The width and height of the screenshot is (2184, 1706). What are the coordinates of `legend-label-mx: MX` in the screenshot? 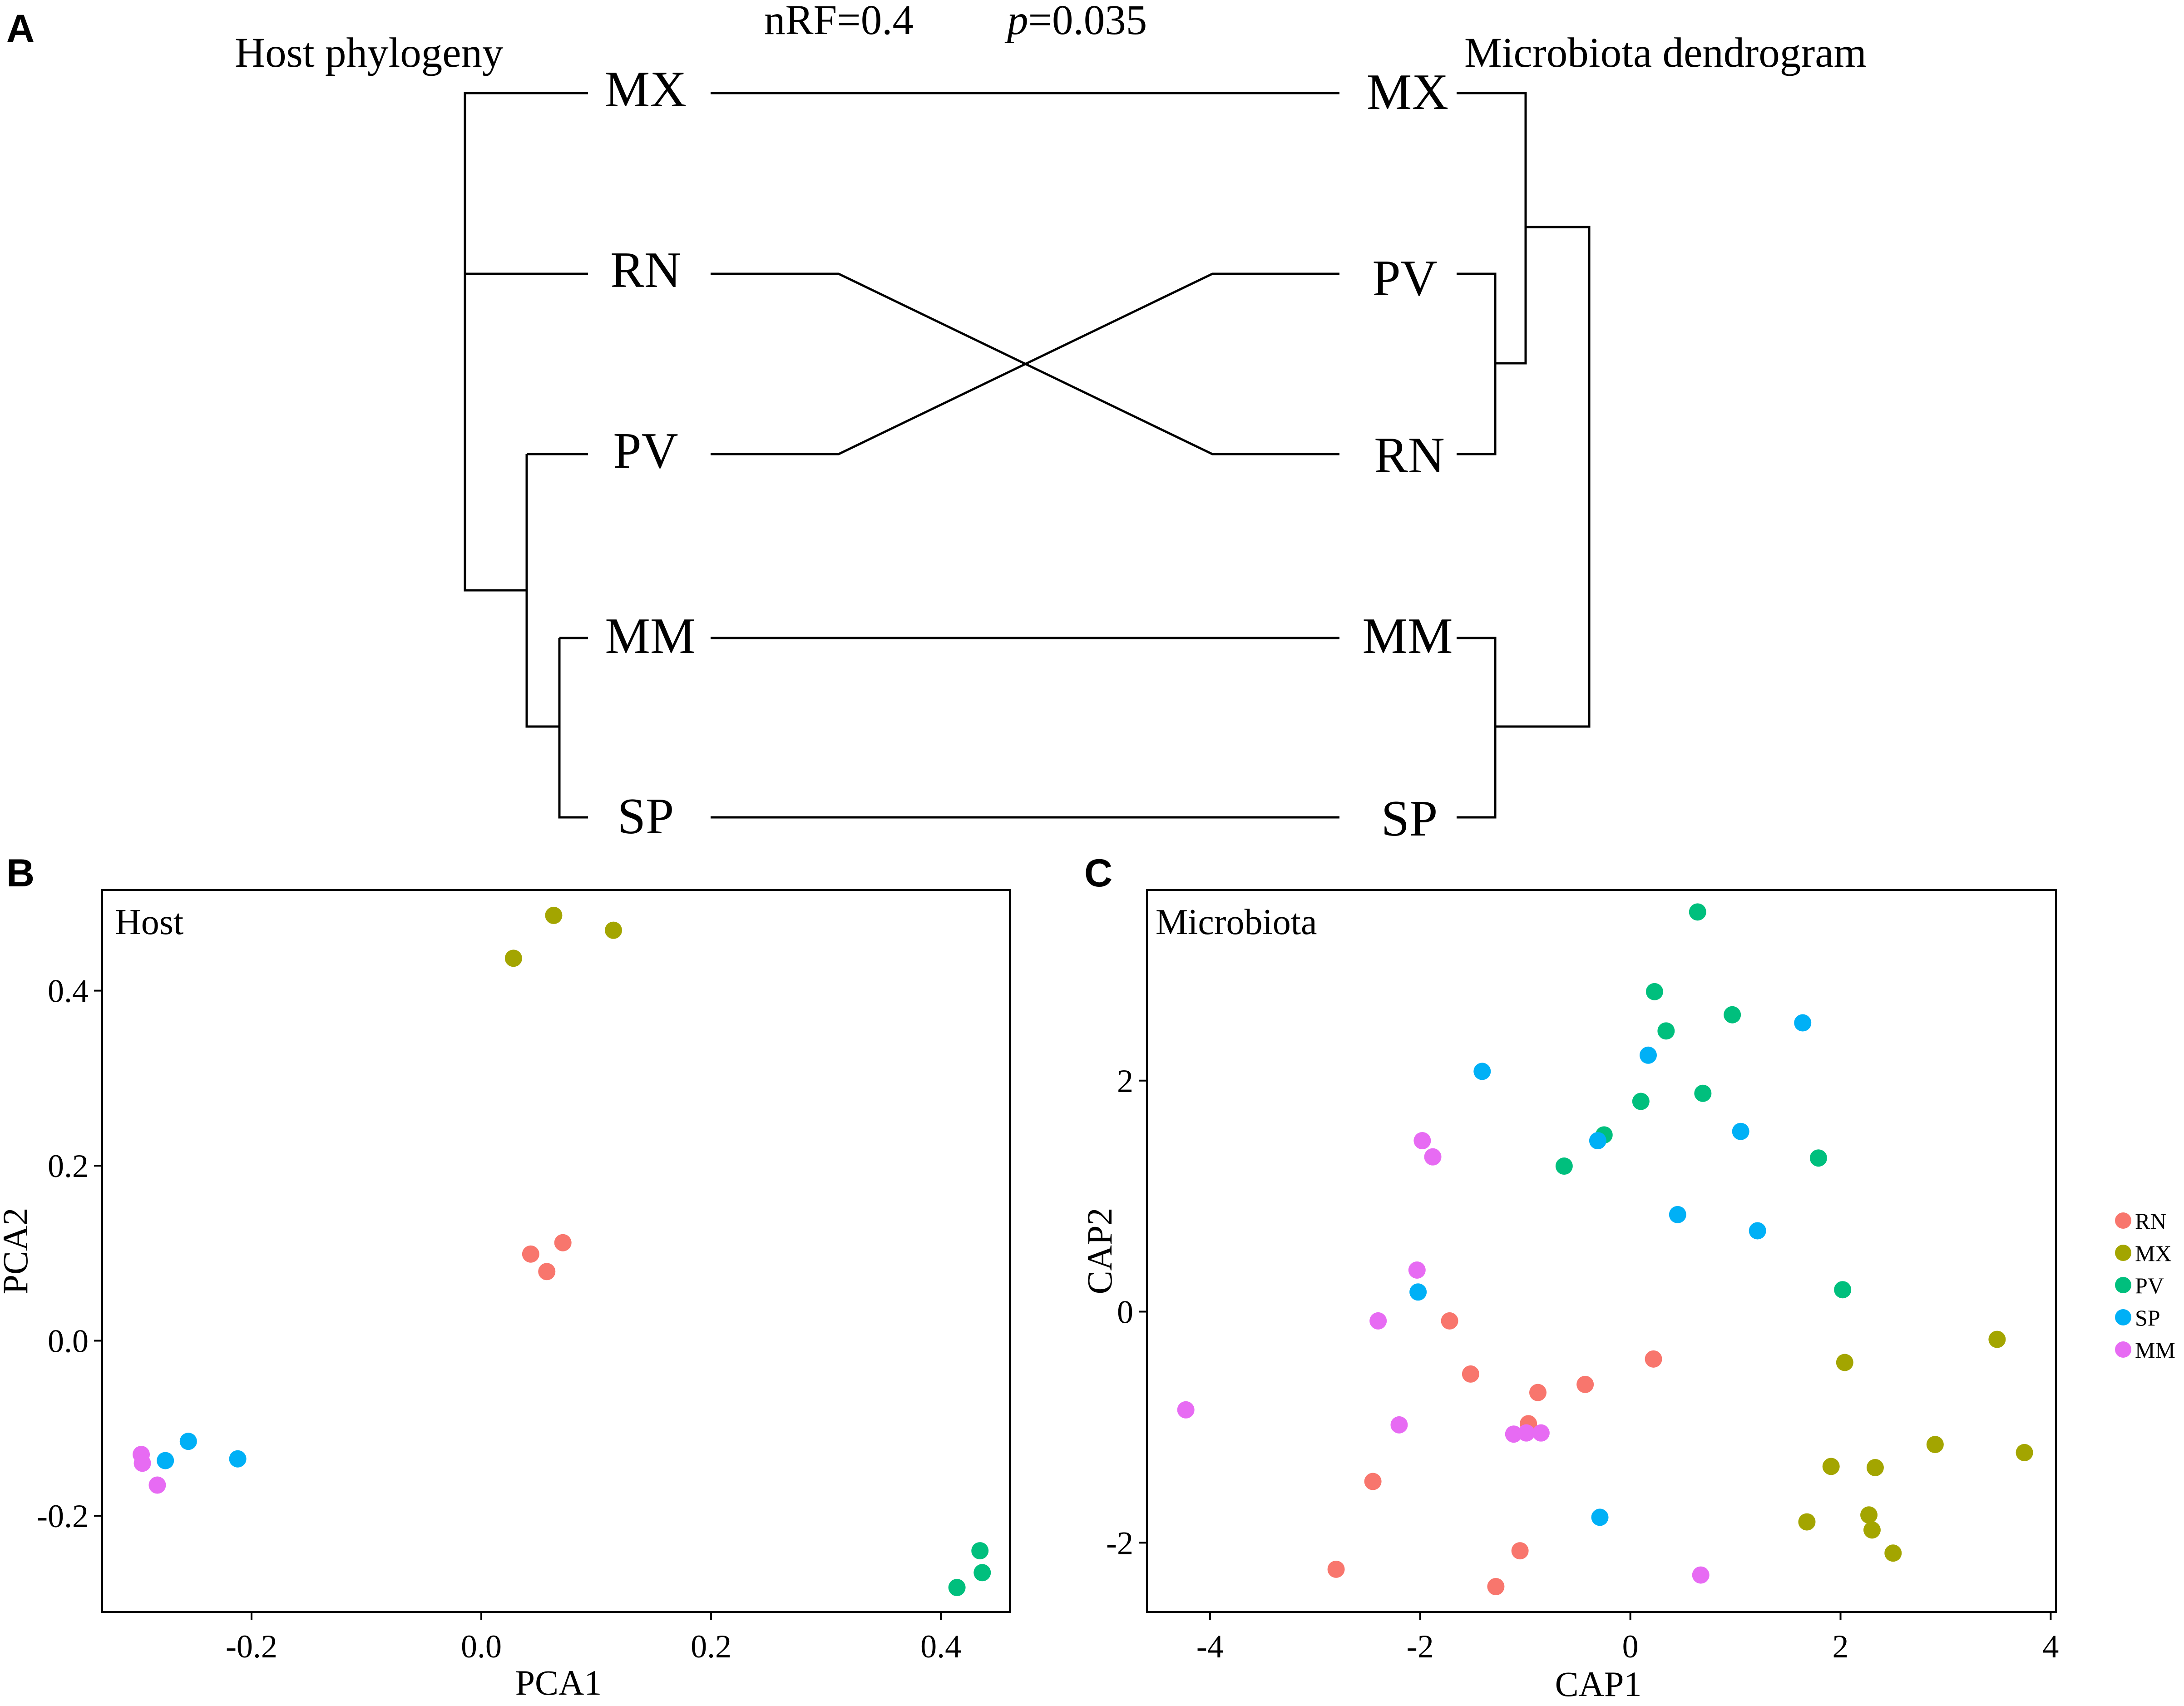 It's located at (2154, 1253).